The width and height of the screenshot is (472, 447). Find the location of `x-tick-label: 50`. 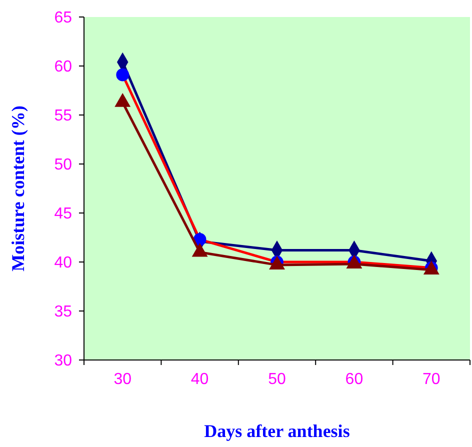

x-tick-label: 50 is located at coordinates (277, 379).